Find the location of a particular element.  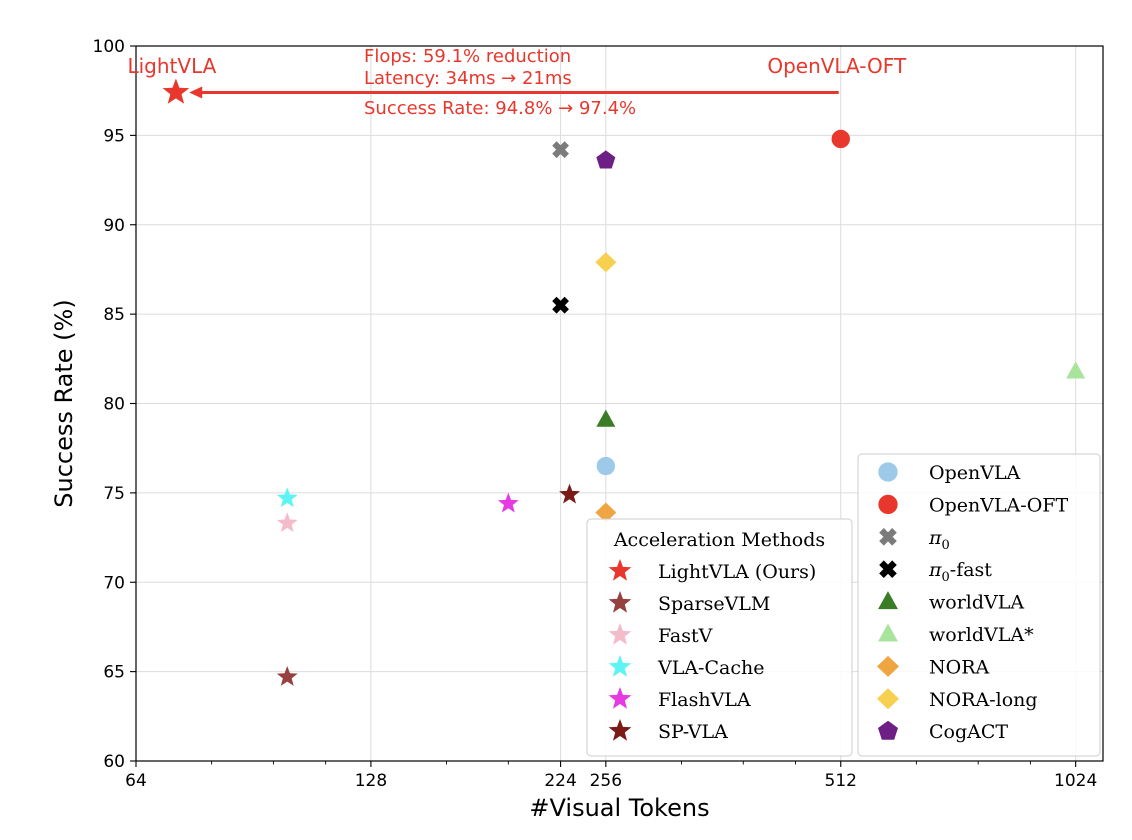

legend-entry-worldvla: worldVLA is located at coordinates (951, 602).